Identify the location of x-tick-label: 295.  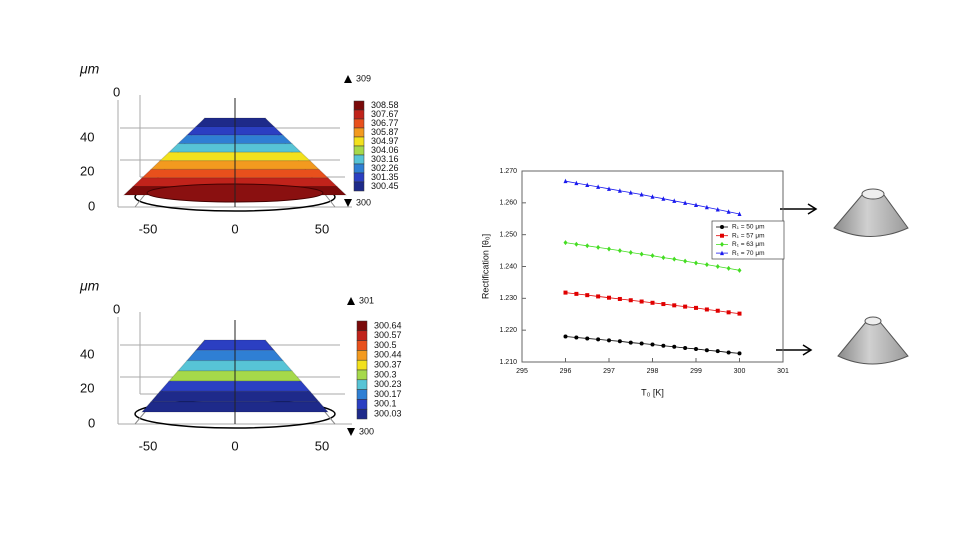
(522, 371).